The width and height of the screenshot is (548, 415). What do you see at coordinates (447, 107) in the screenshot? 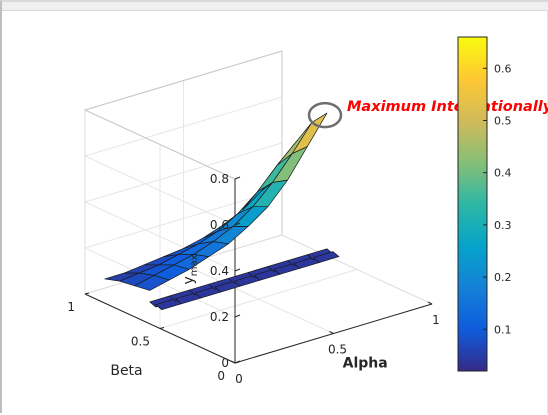
I see `annotation-label: Maximum Internationally` at bounding box center [447, 107].